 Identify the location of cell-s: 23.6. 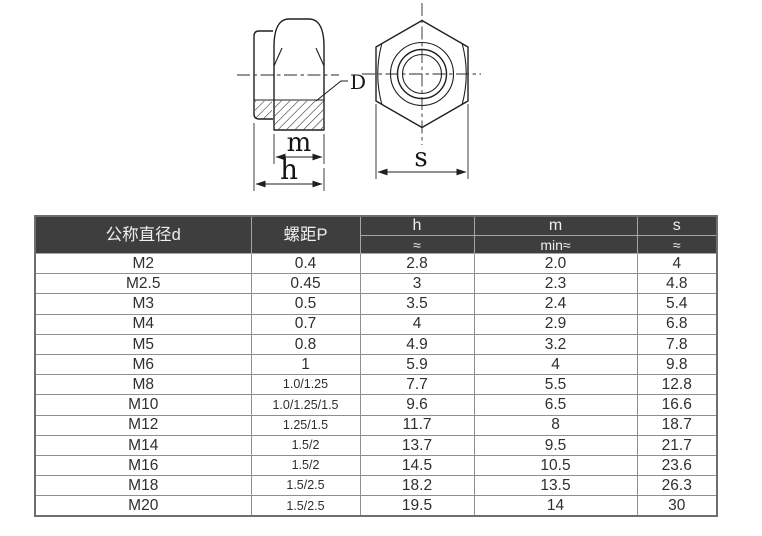
(677, 465).